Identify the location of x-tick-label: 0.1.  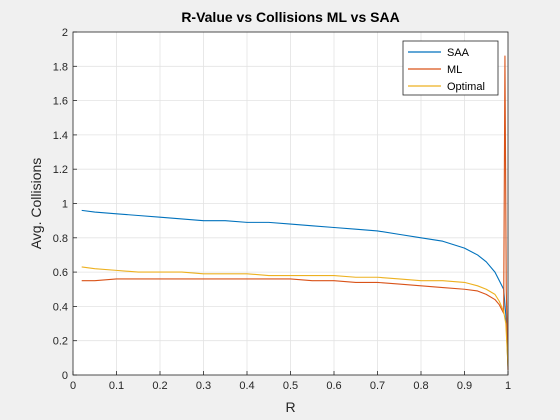
(116, 386).